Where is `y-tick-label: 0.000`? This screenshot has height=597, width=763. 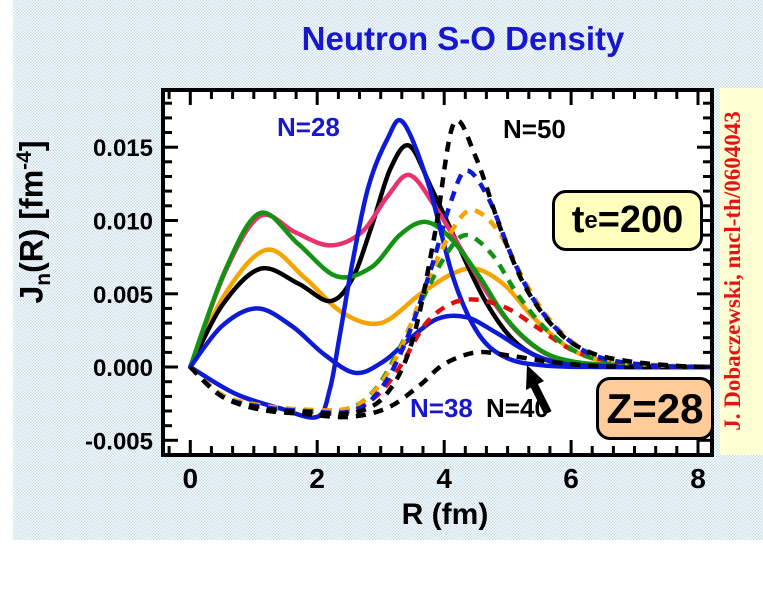
y-tick-label: 0.000 is located at coordinates (123, 368).